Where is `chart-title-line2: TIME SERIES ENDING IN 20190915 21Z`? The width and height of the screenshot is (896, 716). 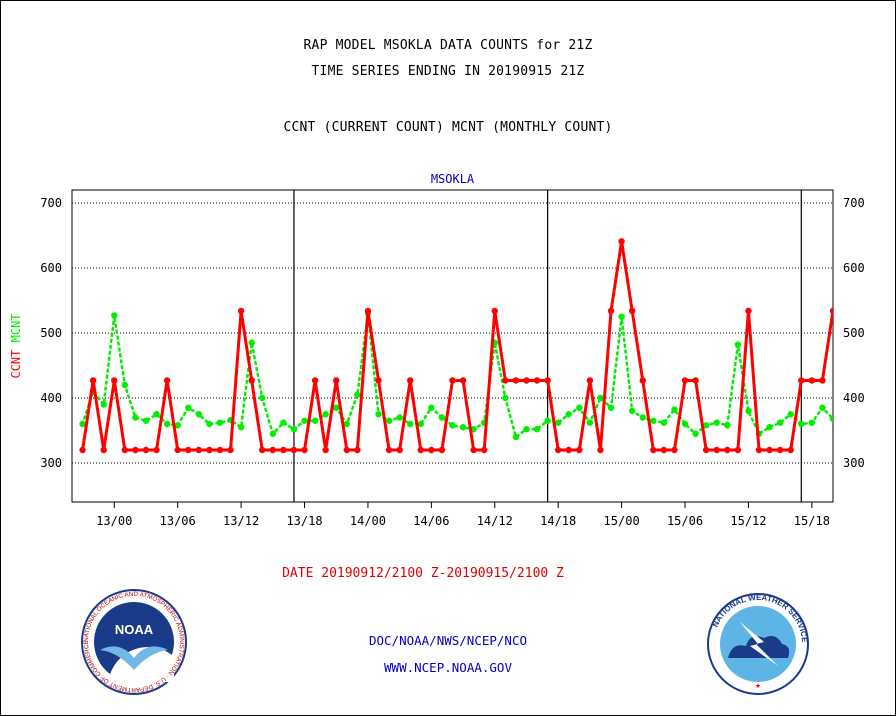 chart-title-line2: TIME SERIES ENDING IN 20190915 21Z is located at coordinates (448, 71).